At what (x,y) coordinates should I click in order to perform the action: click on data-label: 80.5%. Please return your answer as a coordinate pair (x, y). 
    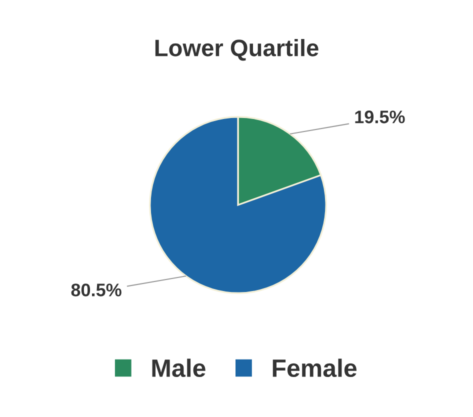
    Looking at the image, I should click on (96, 290).